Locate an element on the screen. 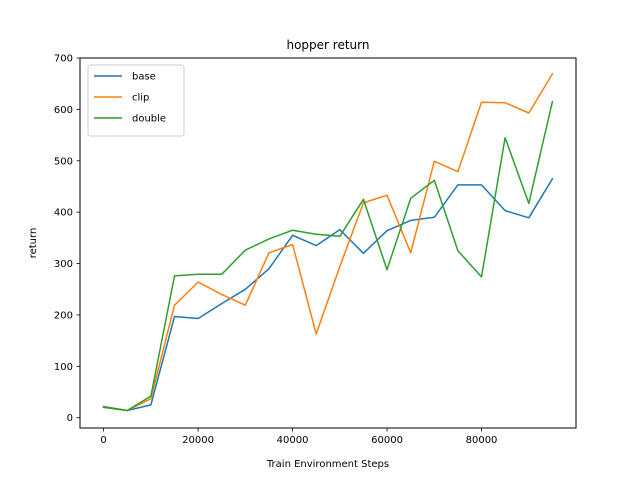 This screenshot has width=640, height=480. y-tick-label: 600 is located at coordinates (63, 110).